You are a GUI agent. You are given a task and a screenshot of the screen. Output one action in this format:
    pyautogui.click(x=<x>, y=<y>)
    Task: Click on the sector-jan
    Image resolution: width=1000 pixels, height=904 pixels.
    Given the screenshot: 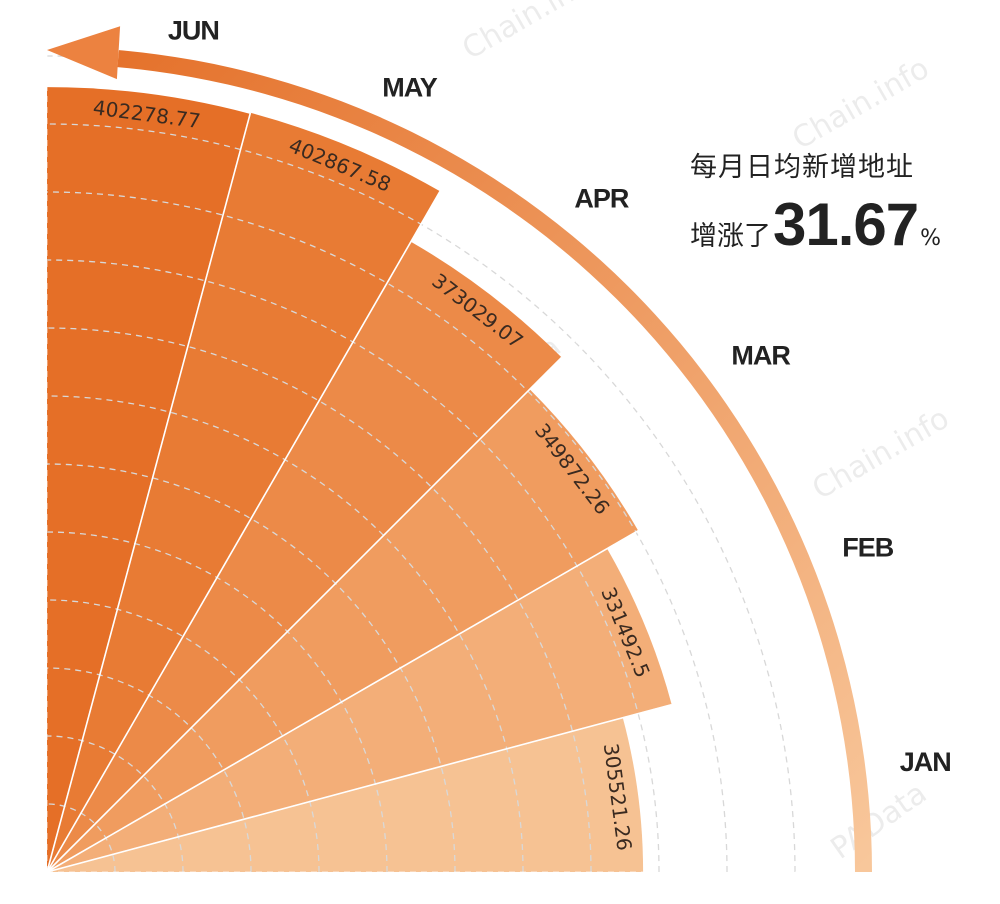 What is the action you would take?
    pyautogui.click(x=345, y=794)
    